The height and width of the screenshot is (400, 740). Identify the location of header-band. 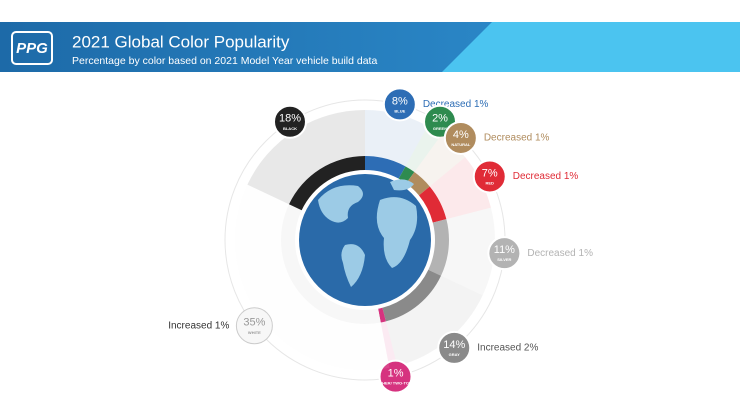
(246, 47).